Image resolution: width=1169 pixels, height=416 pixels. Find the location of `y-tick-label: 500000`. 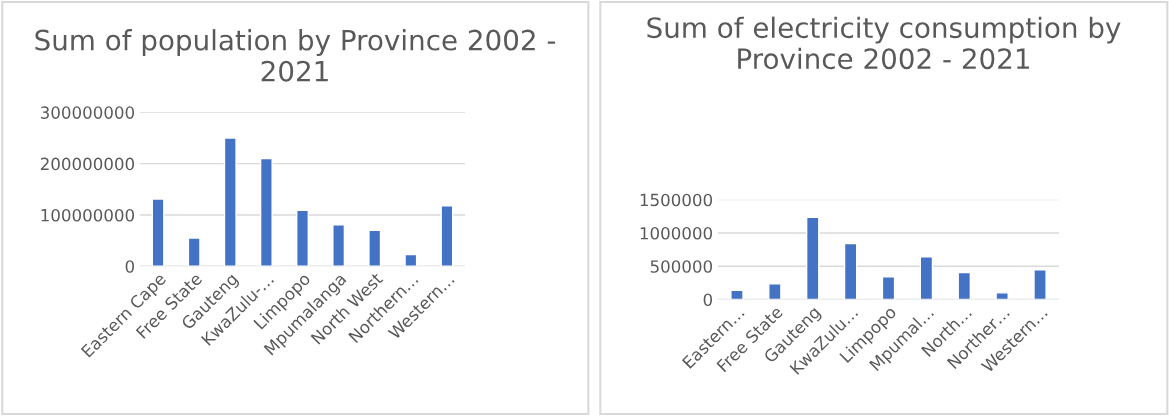

y-tick-label: 500000 is located at coordinates (681, 266).